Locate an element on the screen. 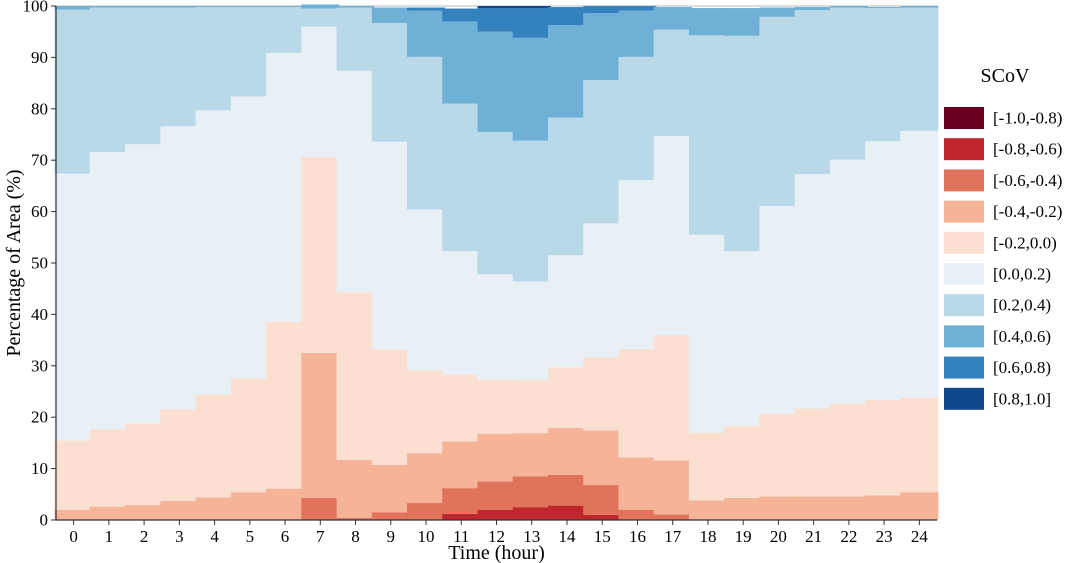  x-tick-label: 12 is located at coordinates (496, 536).